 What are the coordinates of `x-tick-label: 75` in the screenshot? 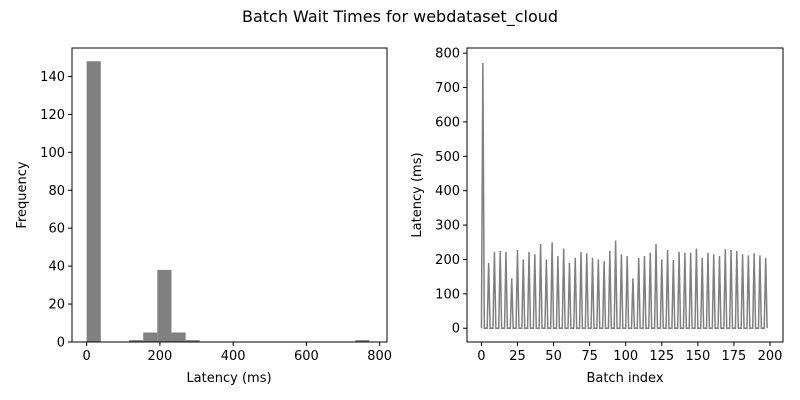 It's located at (589, 356).